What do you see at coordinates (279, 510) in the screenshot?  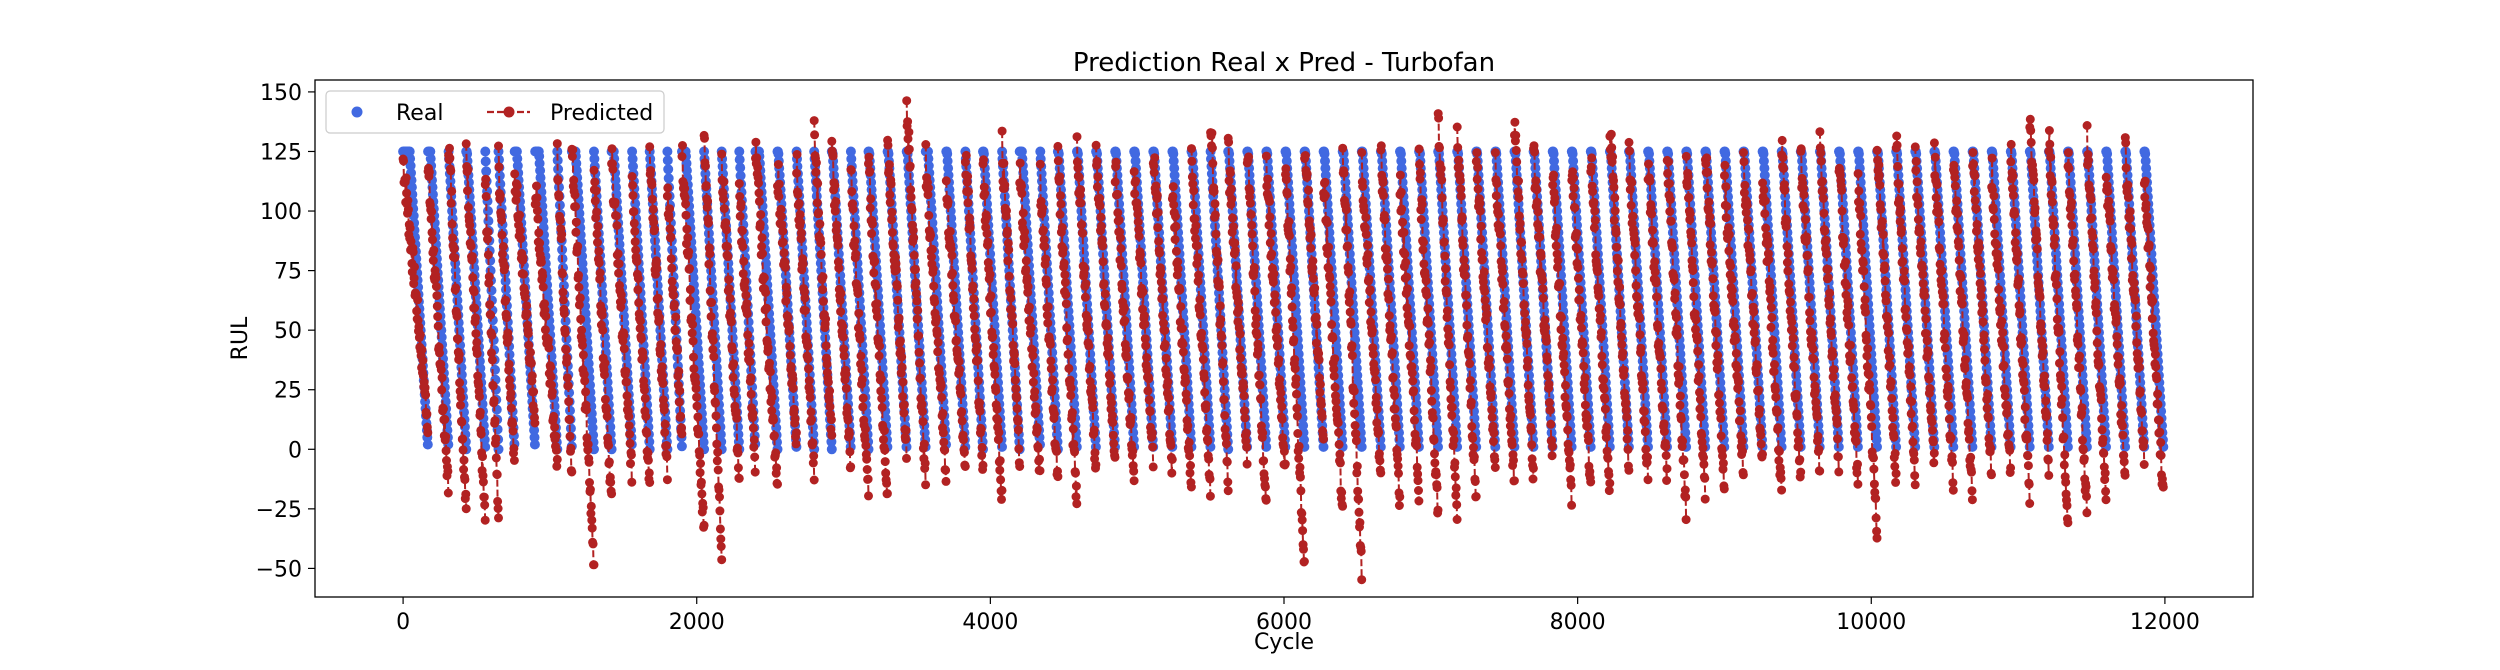 I see `y-tick-label: −25` at bounding box center [279, 510].